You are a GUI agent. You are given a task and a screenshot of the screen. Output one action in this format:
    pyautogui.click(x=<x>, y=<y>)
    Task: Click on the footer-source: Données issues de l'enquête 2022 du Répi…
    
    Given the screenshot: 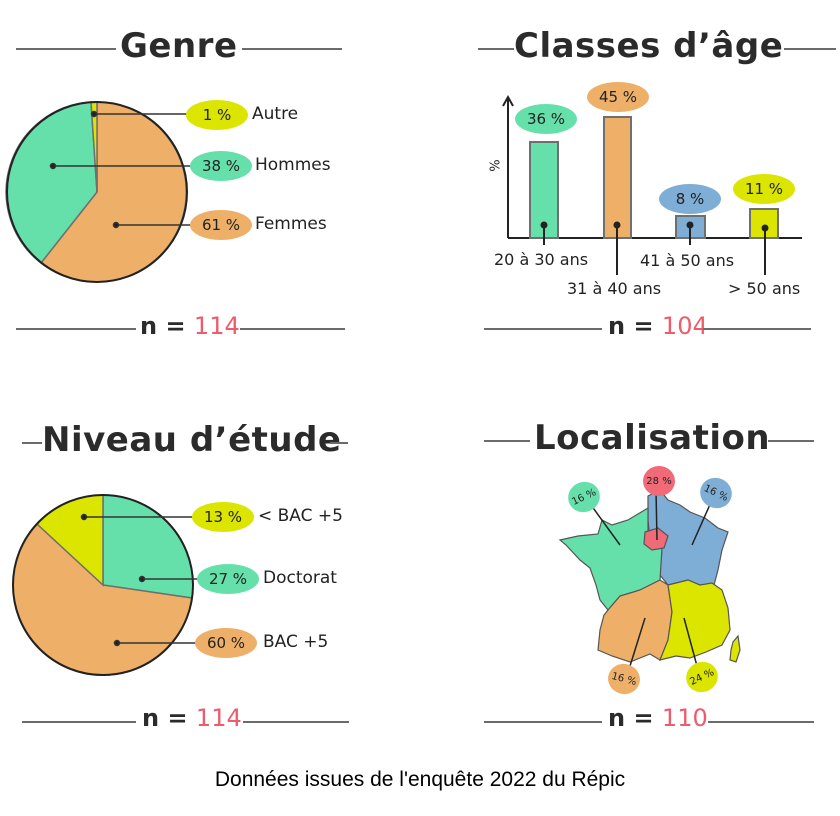 What is the action you would take?
    pyautogui.click(x=420, y=779)
    